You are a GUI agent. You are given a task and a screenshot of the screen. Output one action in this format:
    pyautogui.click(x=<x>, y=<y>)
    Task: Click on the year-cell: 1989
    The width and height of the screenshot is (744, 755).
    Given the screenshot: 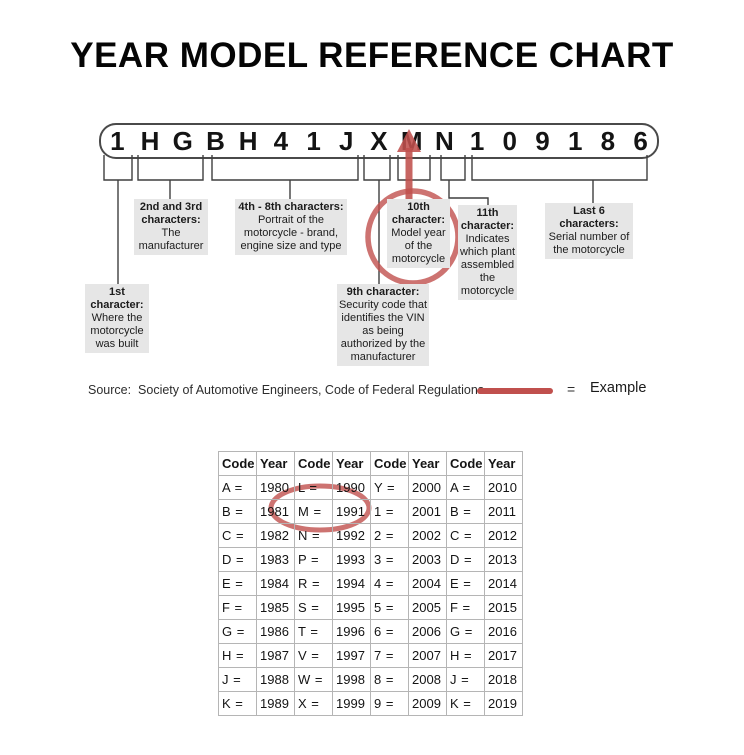 What is the action you would take?
    pyautogui.click(x=275, y=703)
    